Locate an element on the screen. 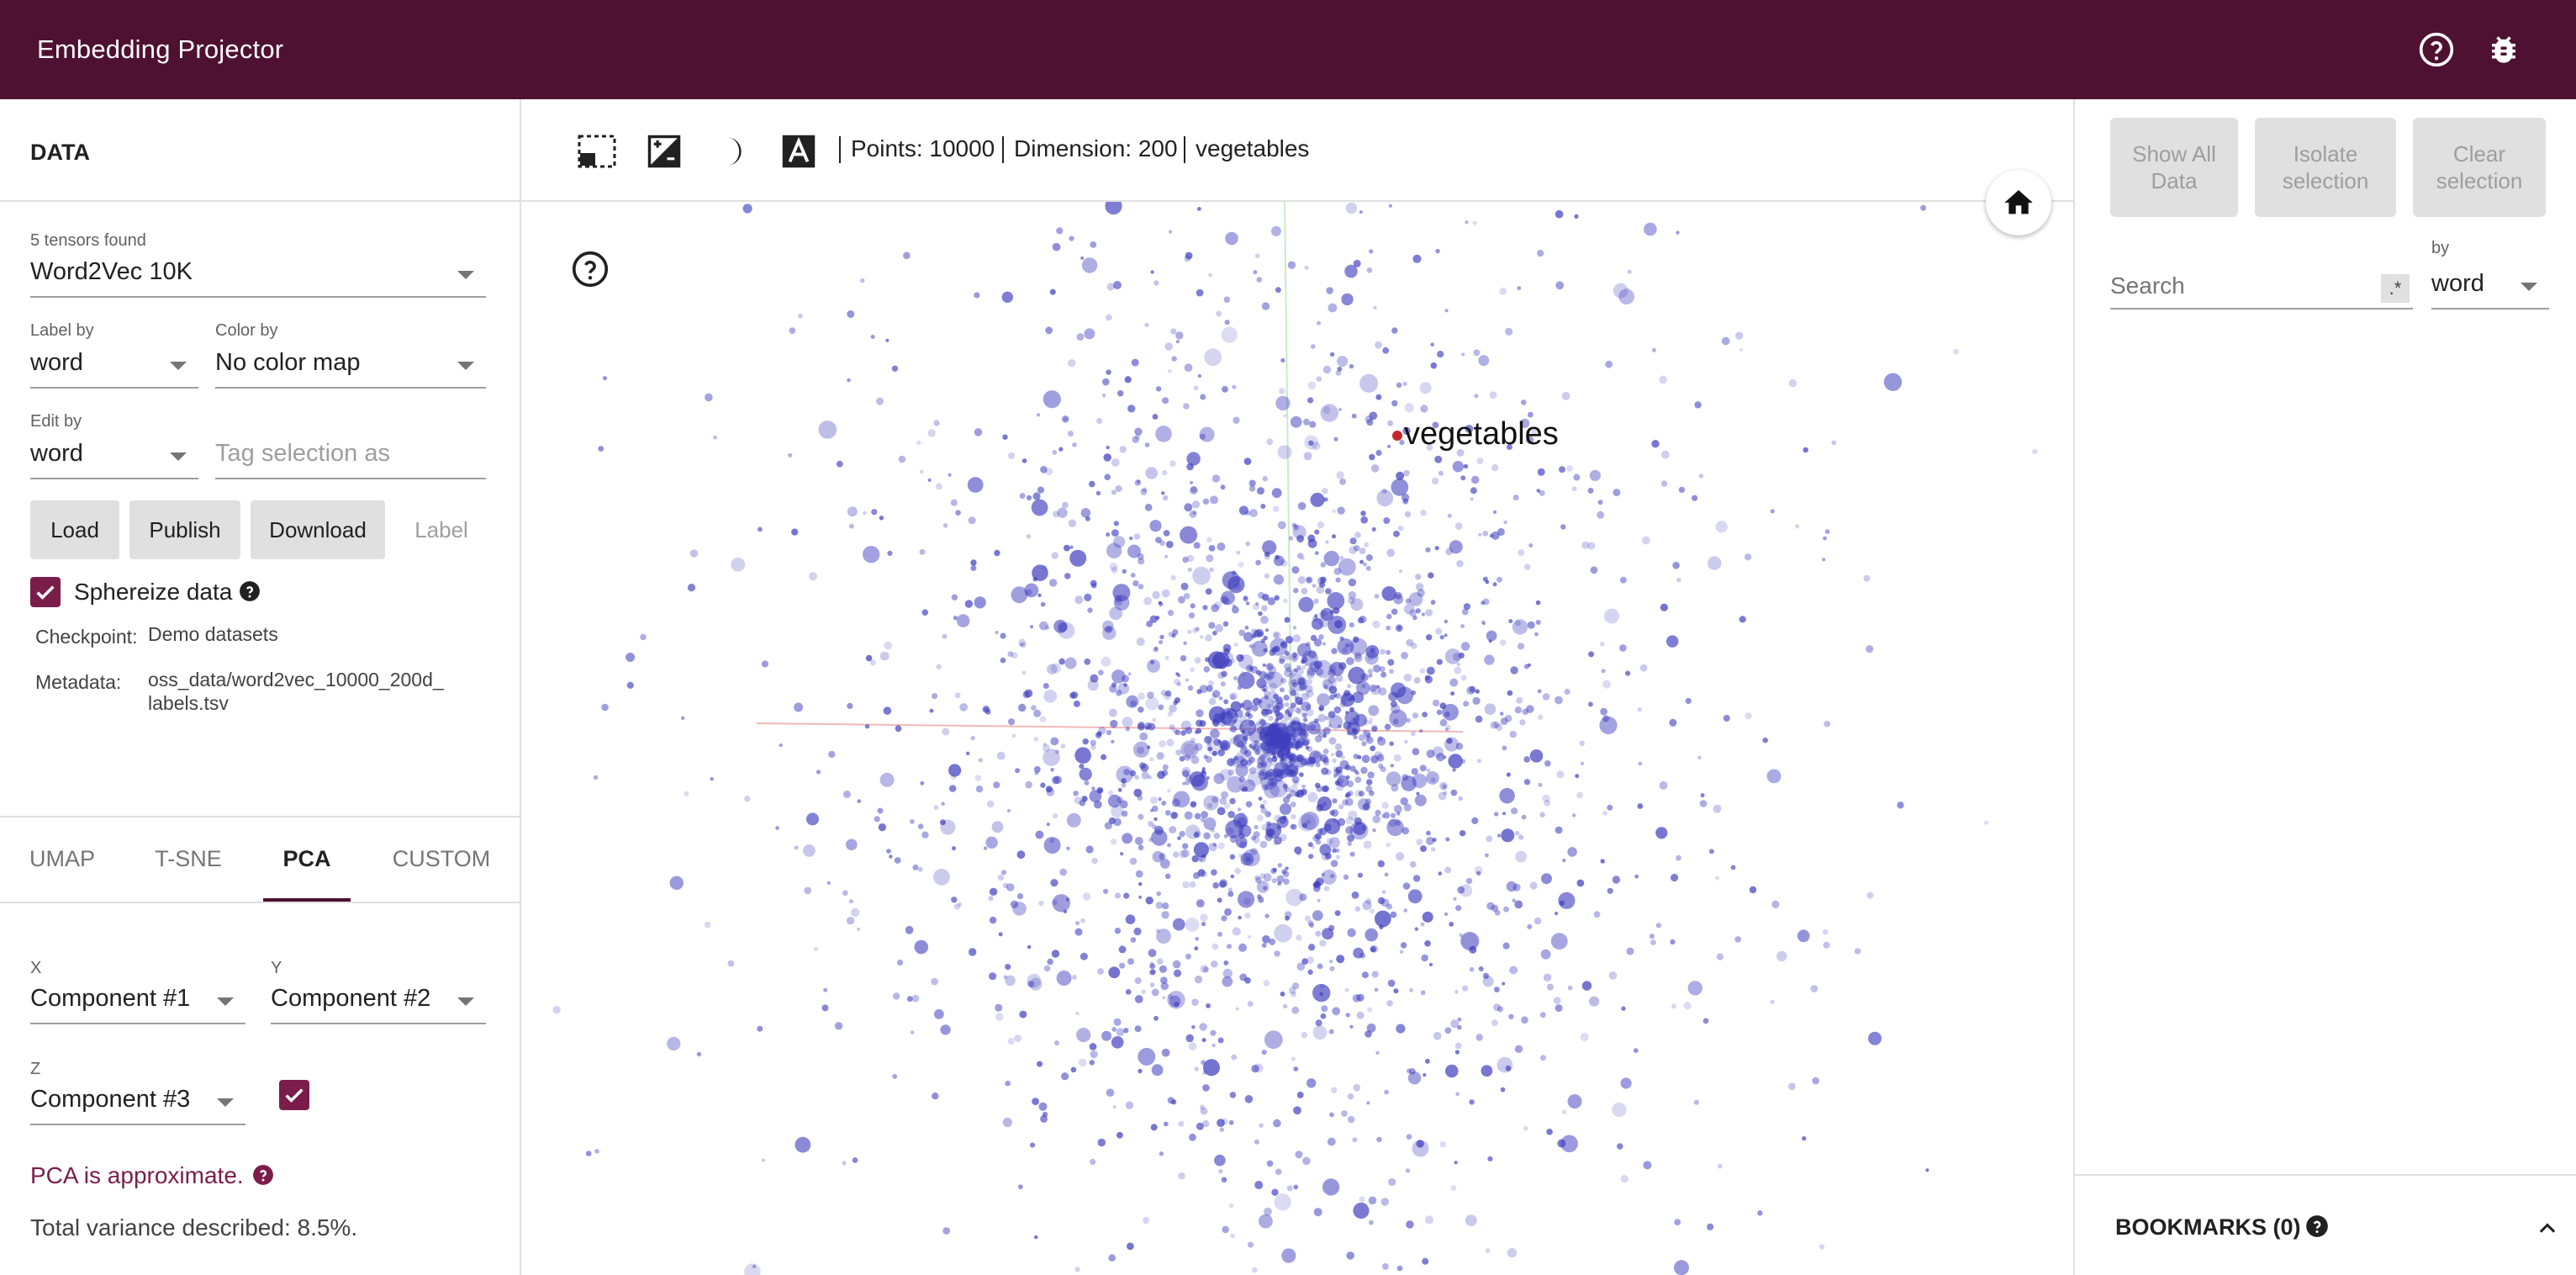 This screenshot has width=2576, height=1275. tab-custom: CUSTOM is located at coordinates (442, 858).